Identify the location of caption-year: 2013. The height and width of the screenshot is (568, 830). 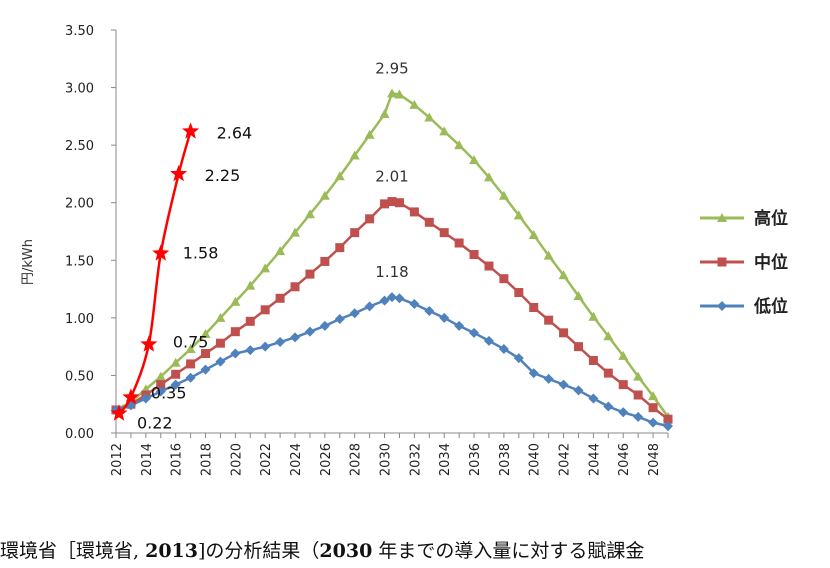
(171, 551).